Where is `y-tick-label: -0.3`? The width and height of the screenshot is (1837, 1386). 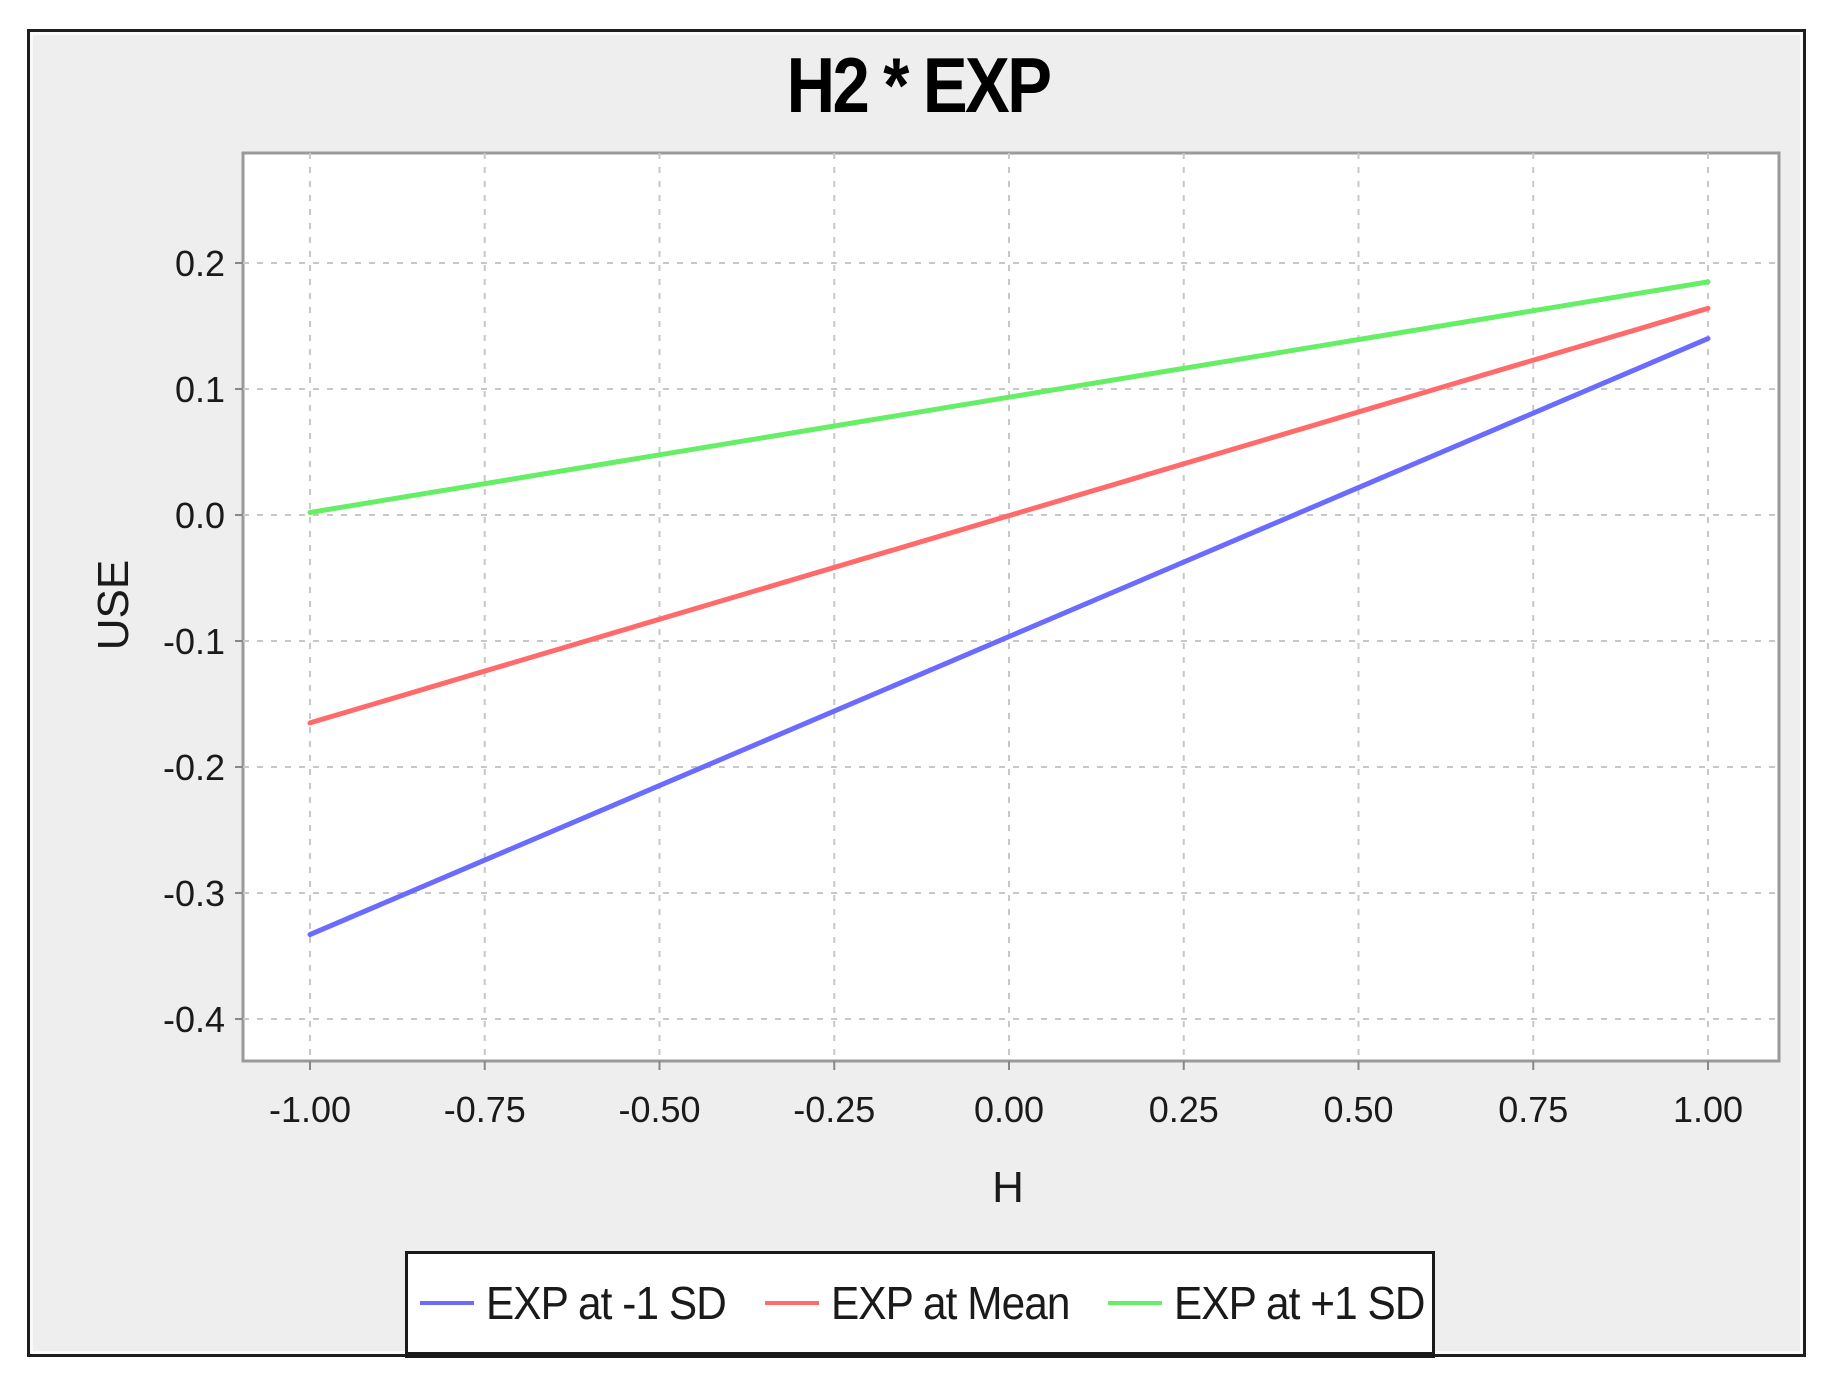
y-tick-label: -0.3 is located at coordinates (194, 893).